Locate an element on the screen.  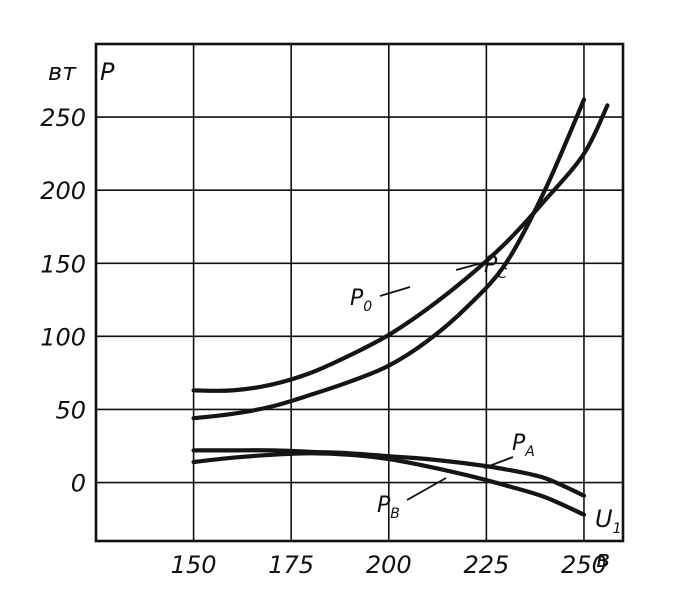
svg-text: P0 is located at coordinates (361, 300).